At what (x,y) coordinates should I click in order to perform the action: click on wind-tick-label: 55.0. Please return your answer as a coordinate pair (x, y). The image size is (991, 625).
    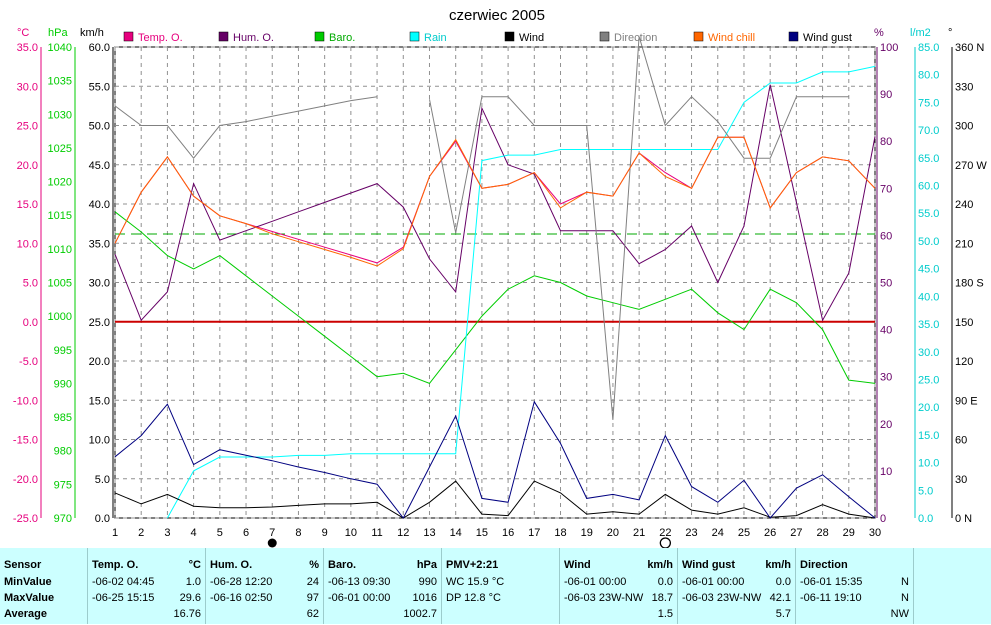
    Looking at the image, I should click on (99, 87).